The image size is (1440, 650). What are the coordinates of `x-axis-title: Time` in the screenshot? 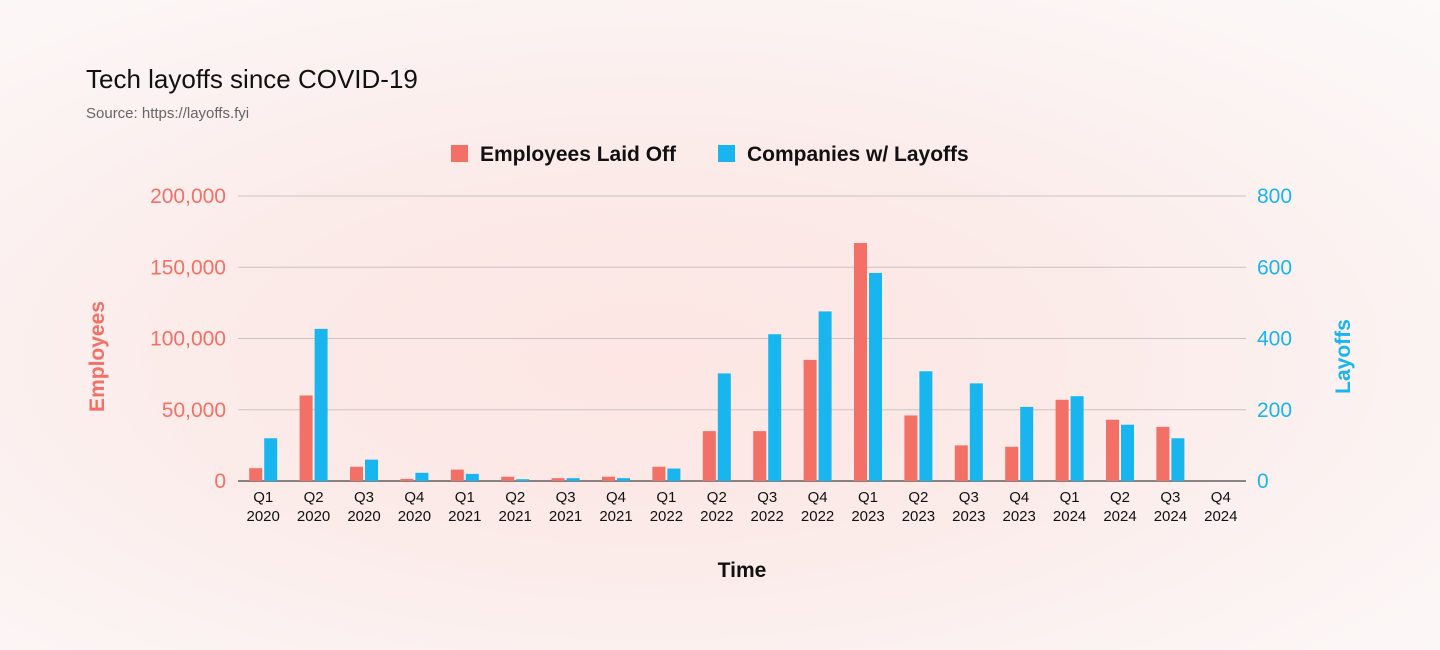 It's located at (742, 570).